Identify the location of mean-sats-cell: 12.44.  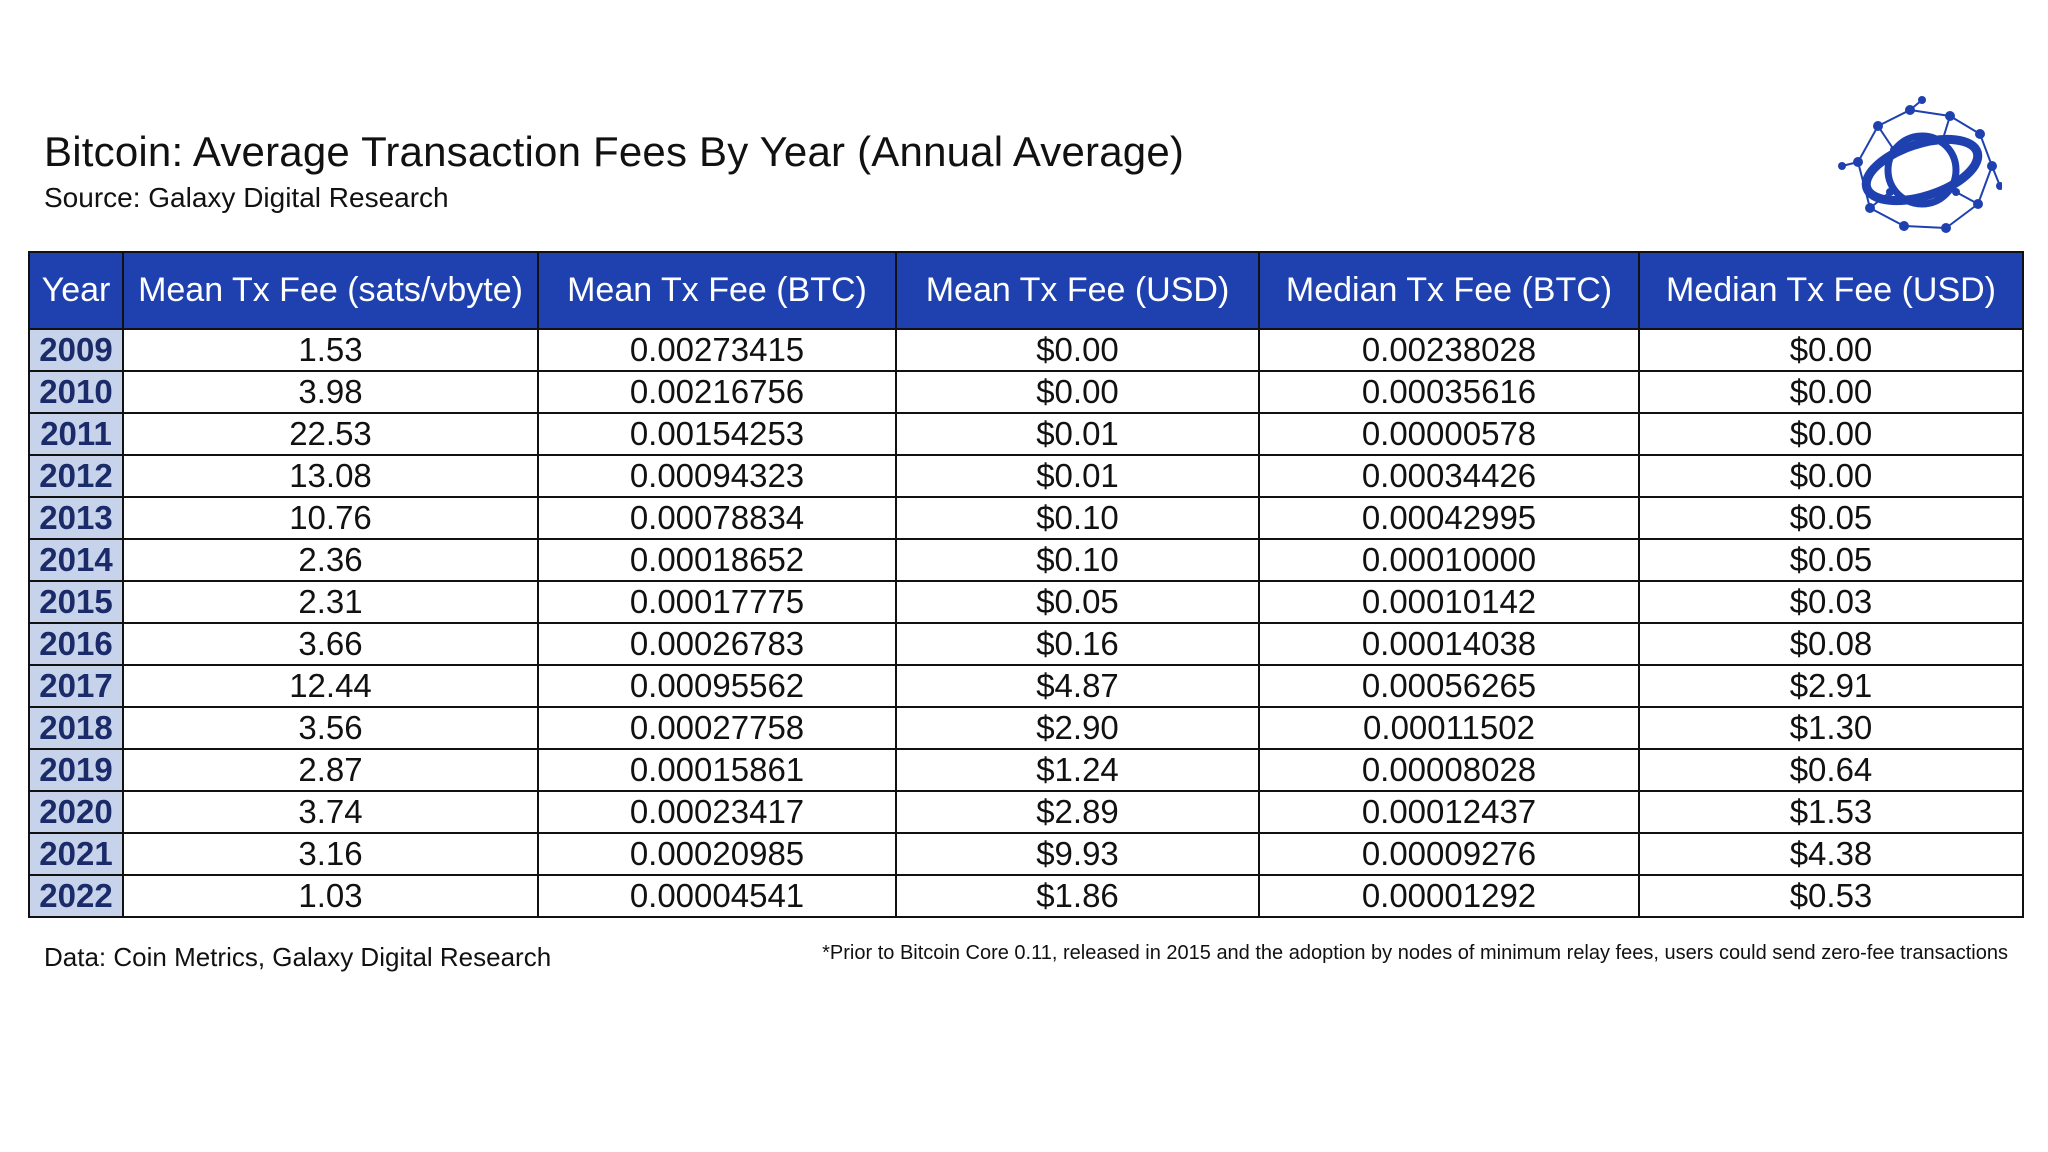
(330, 686).